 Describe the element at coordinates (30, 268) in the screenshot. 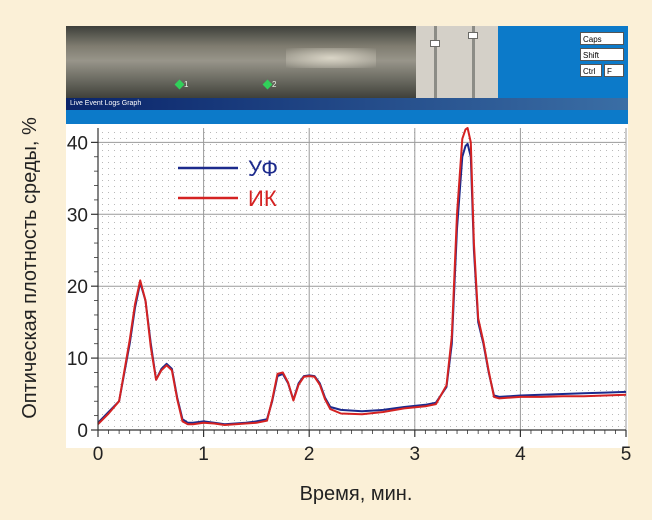

I see `y-axis-title: Оптическая плотность среды, %` at that location.